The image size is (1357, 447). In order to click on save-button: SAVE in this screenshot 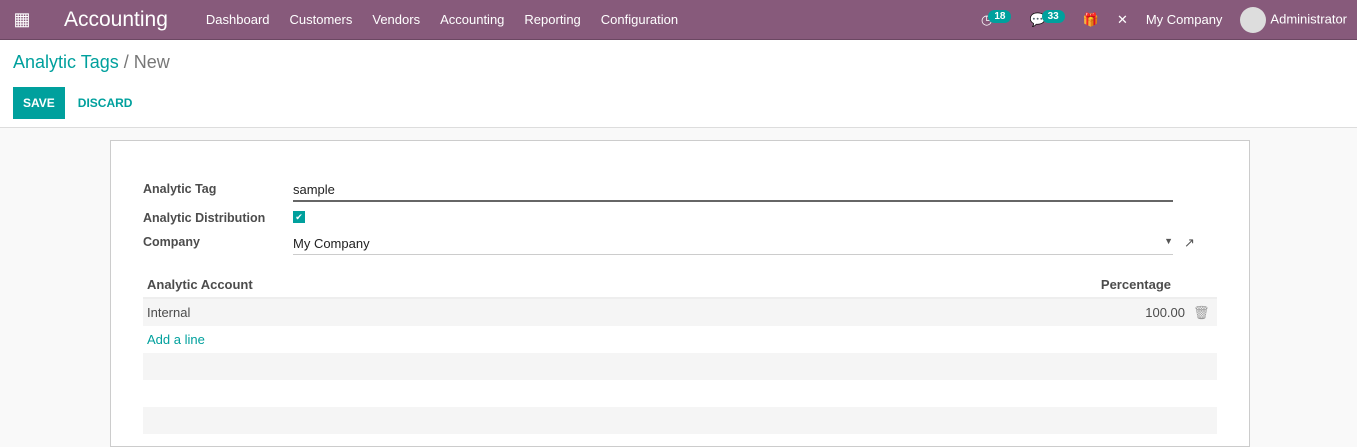, I will do `click(39, 103)`.